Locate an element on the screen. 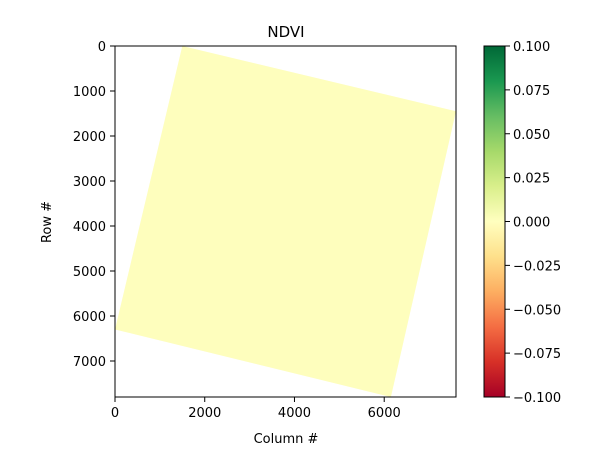  colorbar-tick-label: 0.100 is located at coordinates (531, 47).